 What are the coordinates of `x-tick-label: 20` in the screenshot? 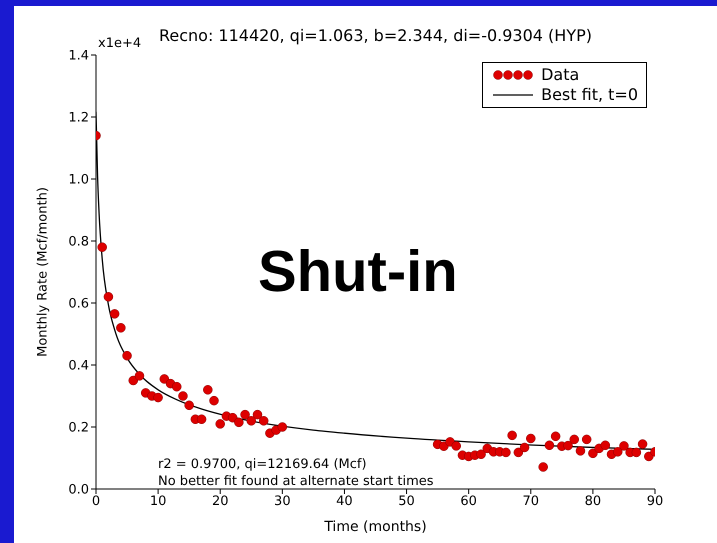 It's located at (220, 502).